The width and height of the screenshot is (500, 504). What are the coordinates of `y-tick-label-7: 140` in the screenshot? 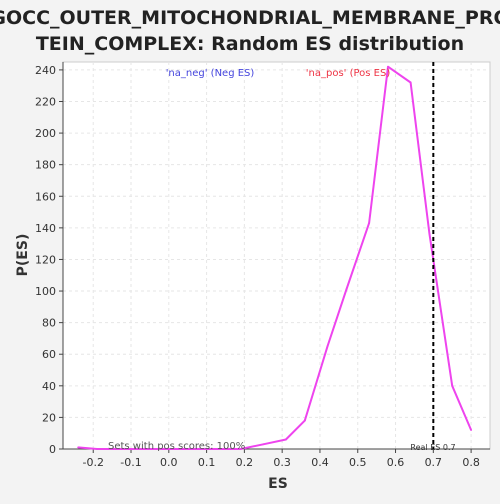 It's located at (45, 228).